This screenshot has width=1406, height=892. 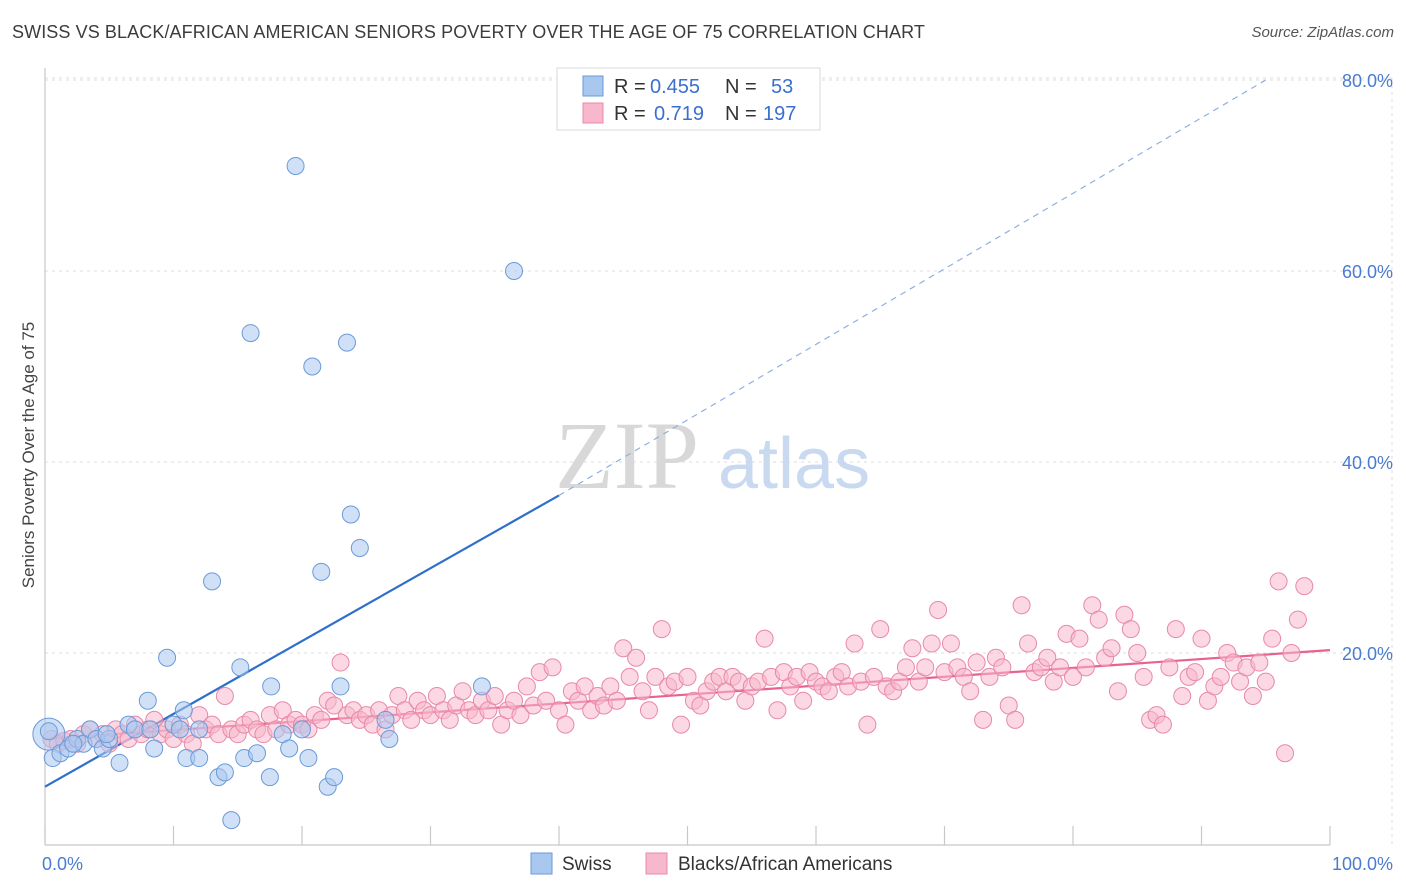 What do you see at coordinates (711, 863) in the screenshot?
I see `legend-bottom: Swiss Blacks/African Americans` at bounding box center [711, 863].